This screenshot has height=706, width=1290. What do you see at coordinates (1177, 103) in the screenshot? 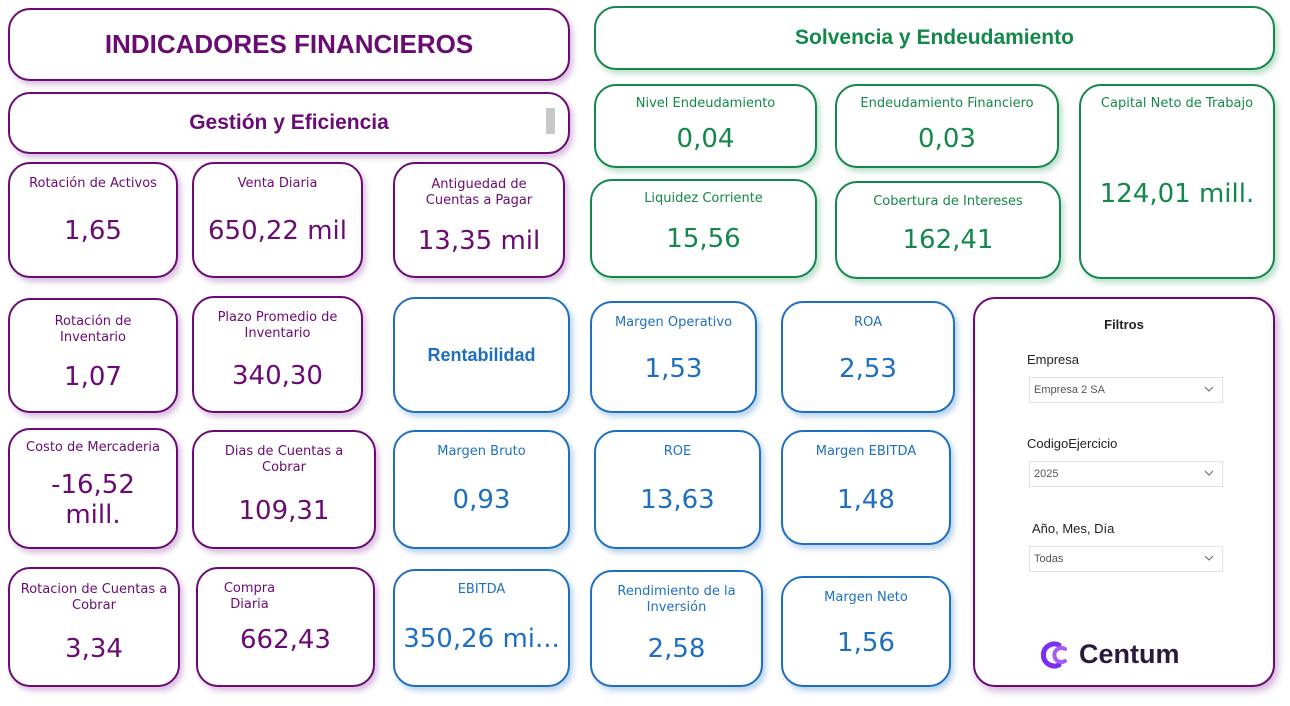
I see `kpi-label: Capital Neto de Trabajo` at bounding box center [1177, 103].